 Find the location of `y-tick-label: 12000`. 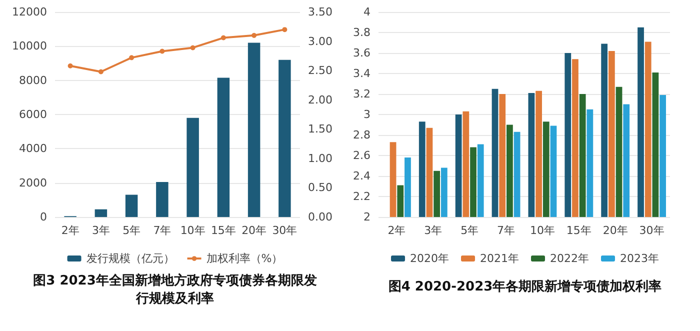

y-tick-label: 12000 is located at coordinates (29, 12).